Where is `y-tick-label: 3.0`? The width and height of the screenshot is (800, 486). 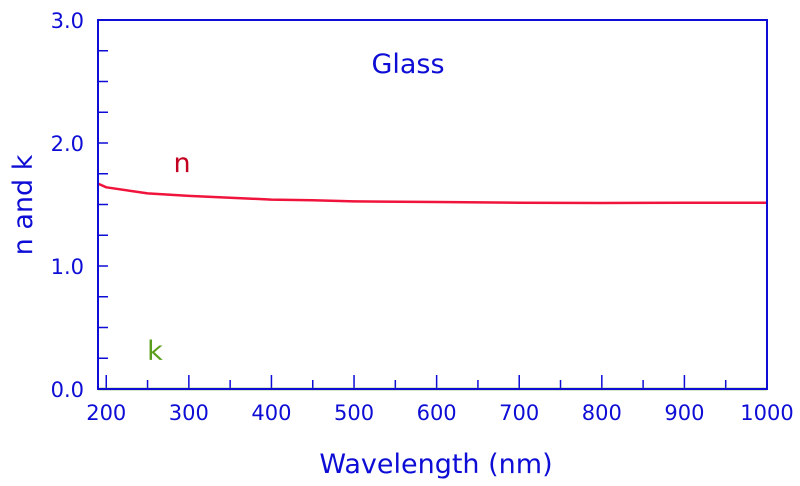
y-tick-label: 3.0 is located at coordinates (67, 21).